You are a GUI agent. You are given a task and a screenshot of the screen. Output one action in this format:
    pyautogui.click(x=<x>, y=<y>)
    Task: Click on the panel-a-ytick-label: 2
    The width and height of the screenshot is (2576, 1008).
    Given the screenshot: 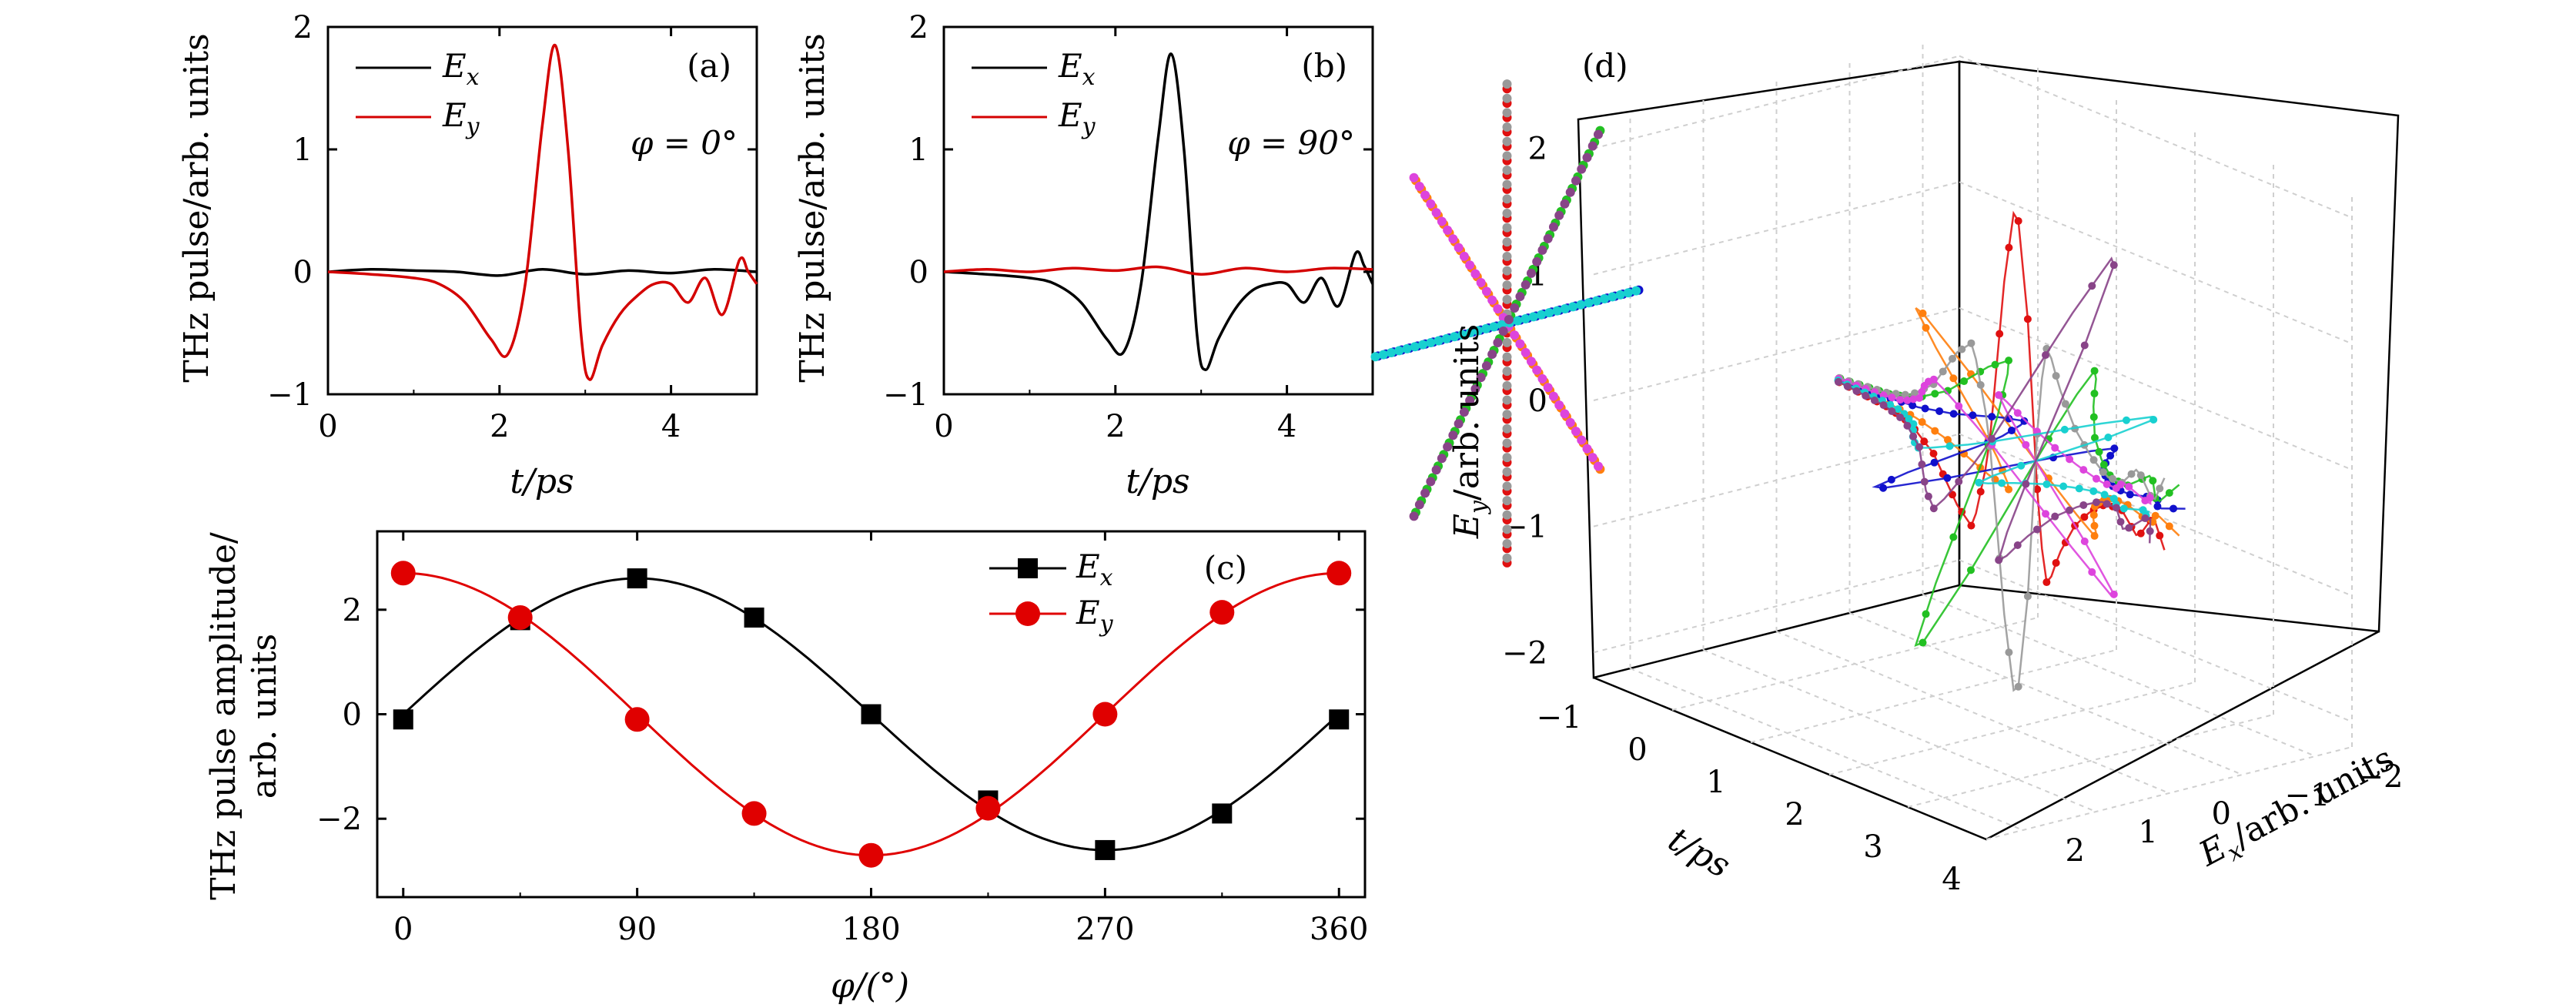 What is the action you would take?
    pyautogui.click(x=303, y=27)
    